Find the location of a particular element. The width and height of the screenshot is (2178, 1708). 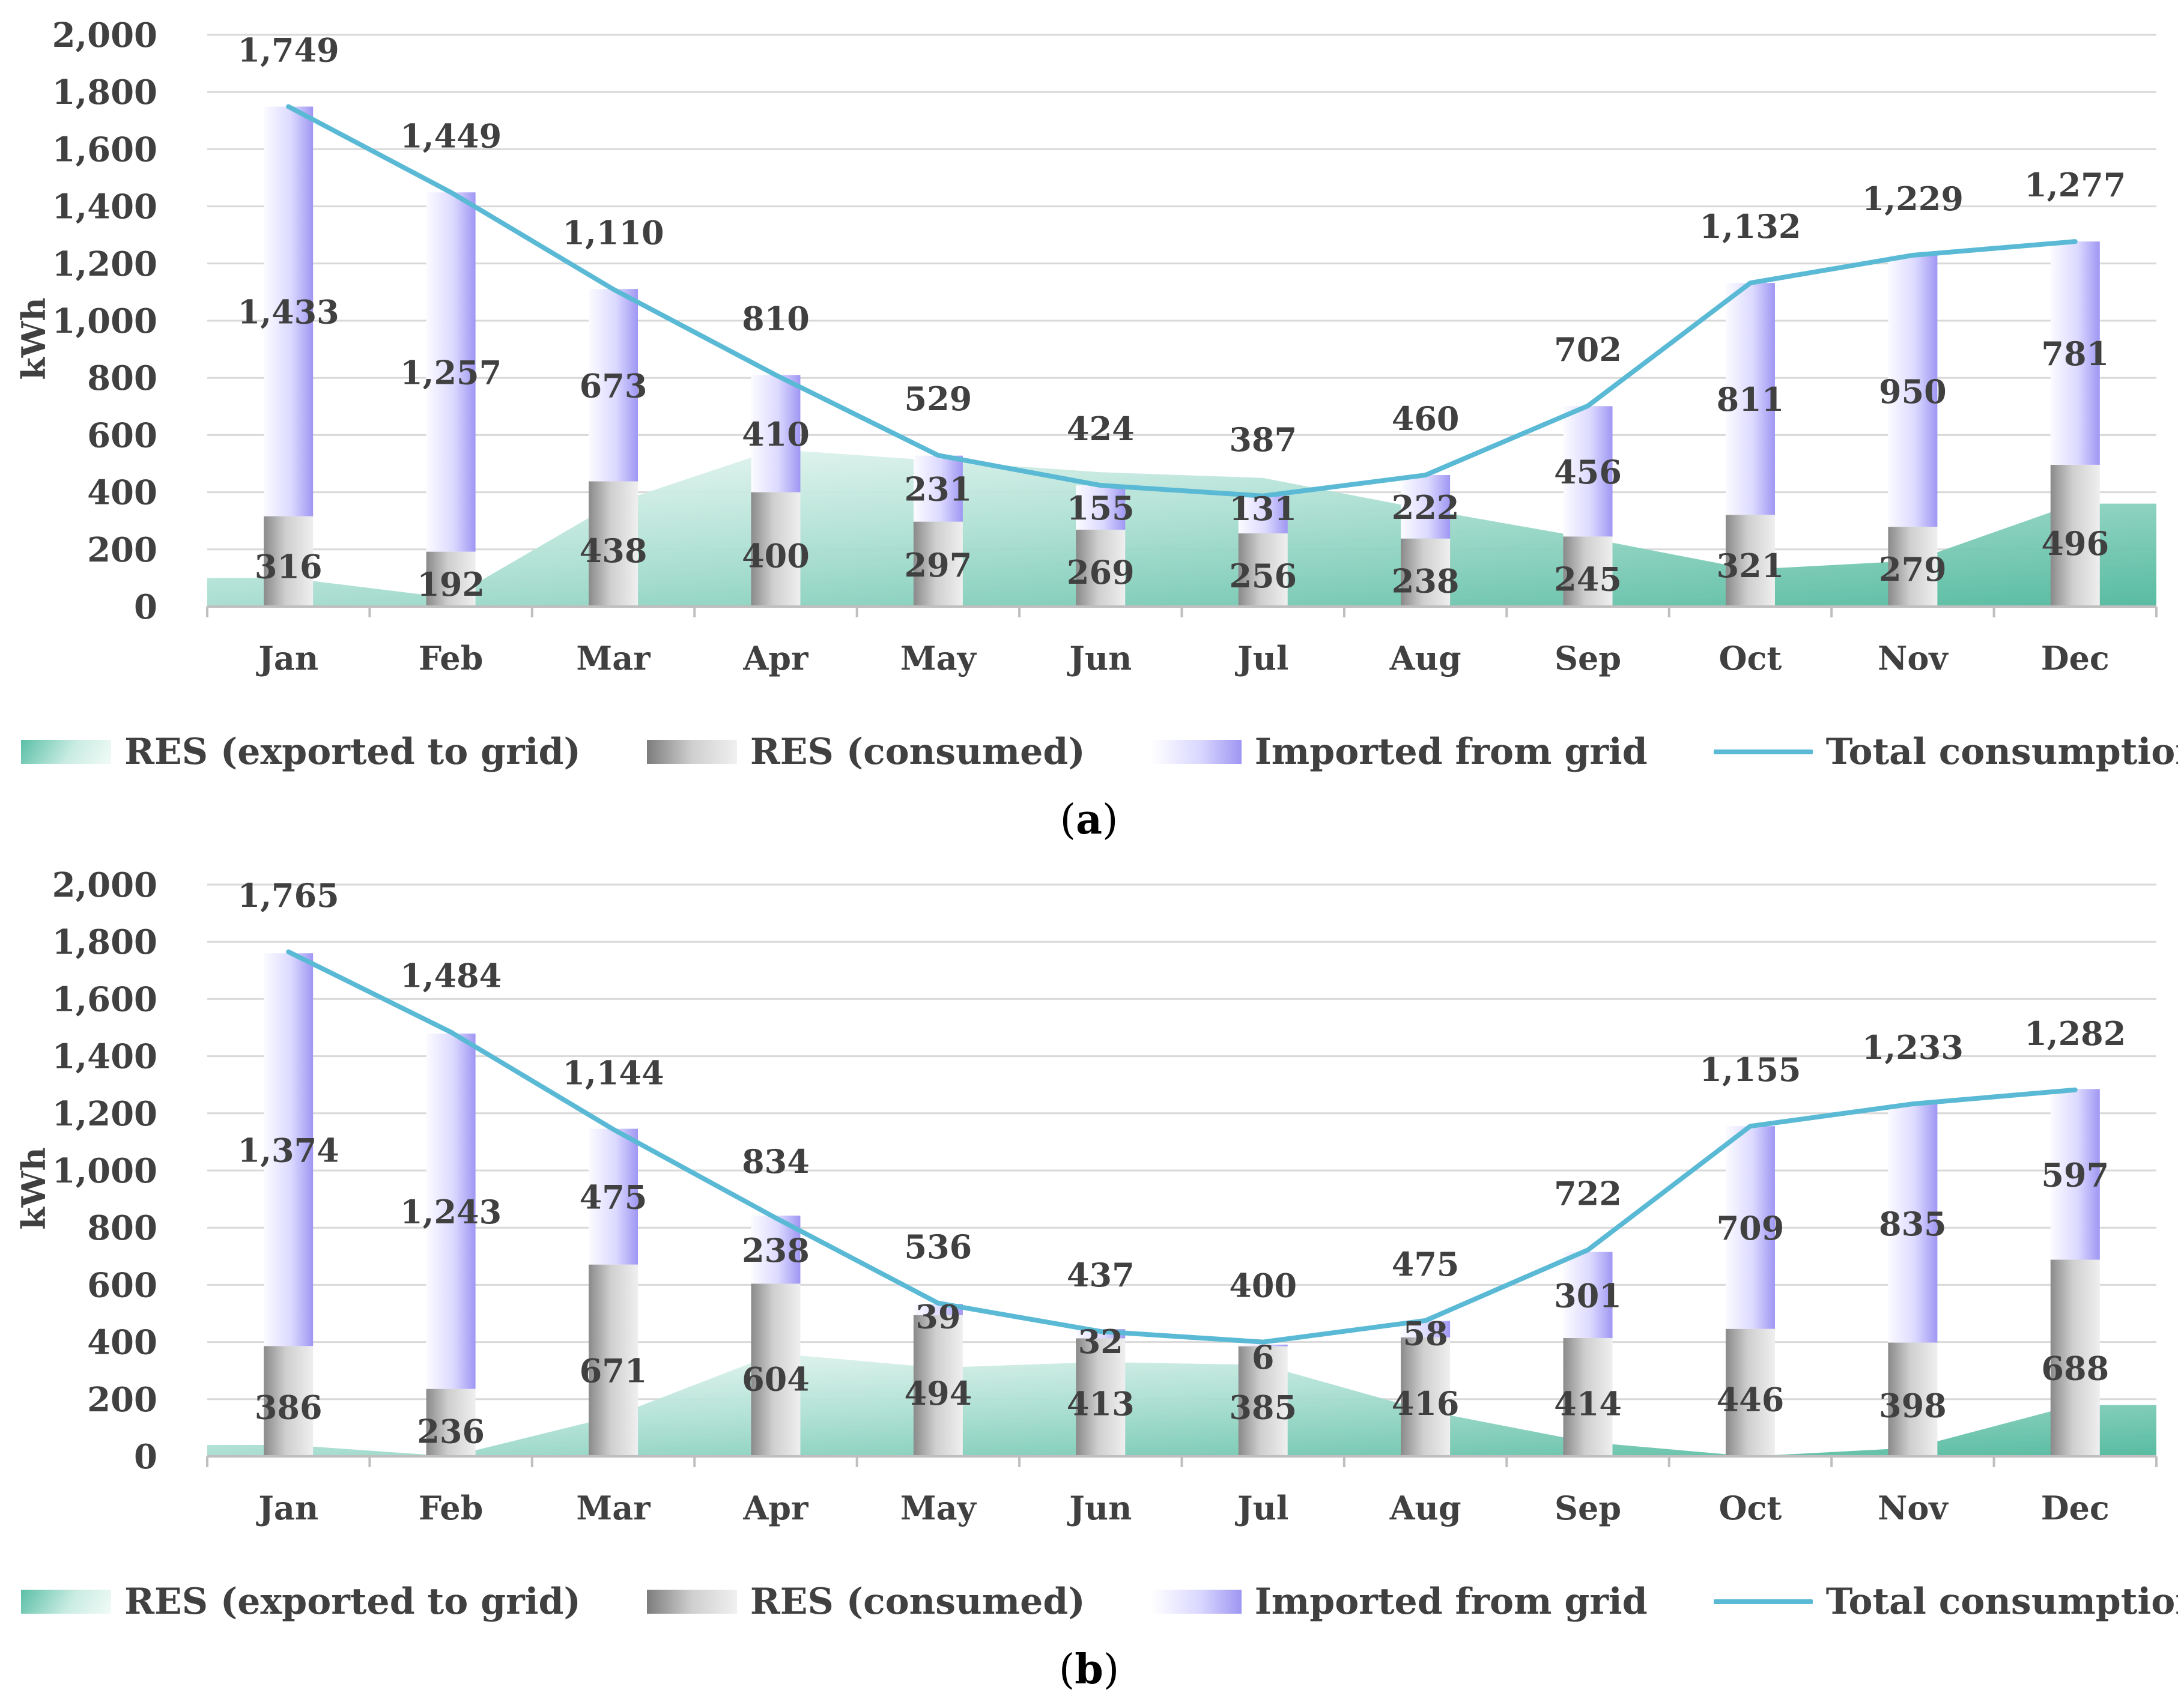

x-tick-label: Mar is located at coordinates (614, 1508).